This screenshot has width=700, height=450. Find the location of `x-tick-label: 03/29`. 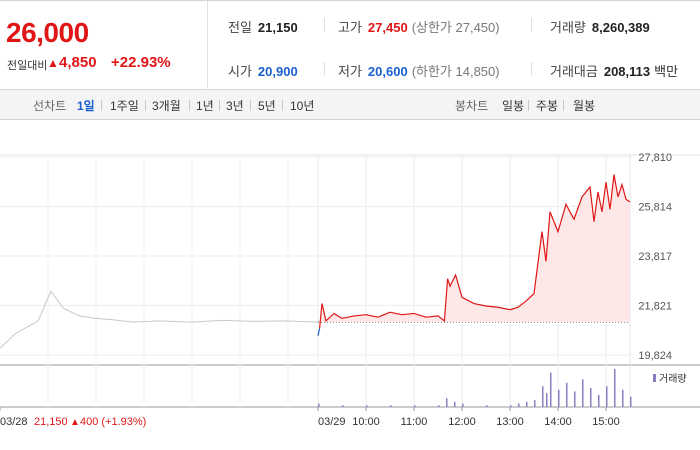

x-tick-label: 03/29 is located at coordinates (332, 422).